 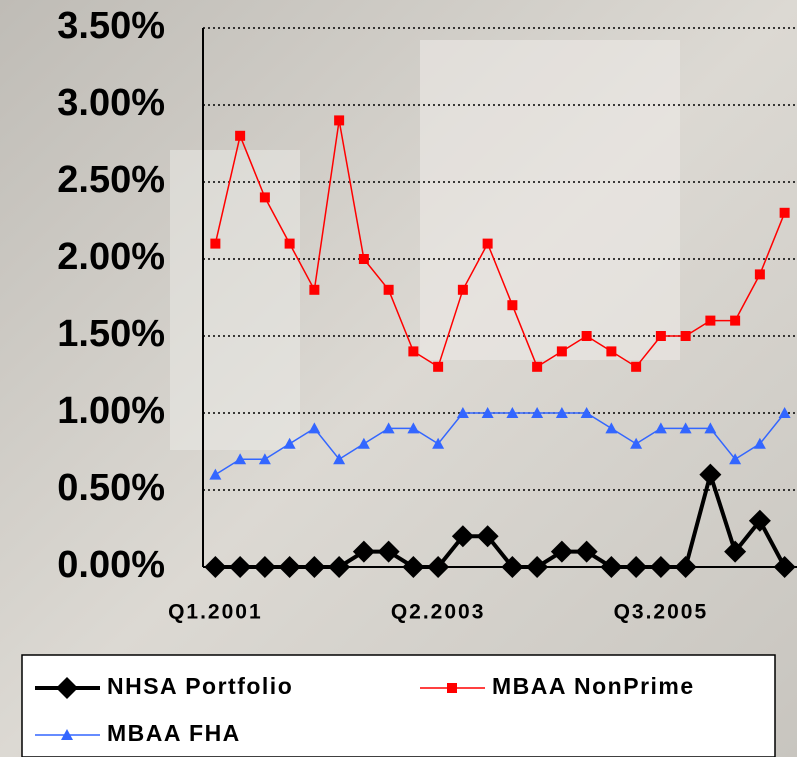 What do you see at coordinates (111, 488) in the screenshot?
I see `y-tick-label: 0.50%` at bounding box center [111, 488].